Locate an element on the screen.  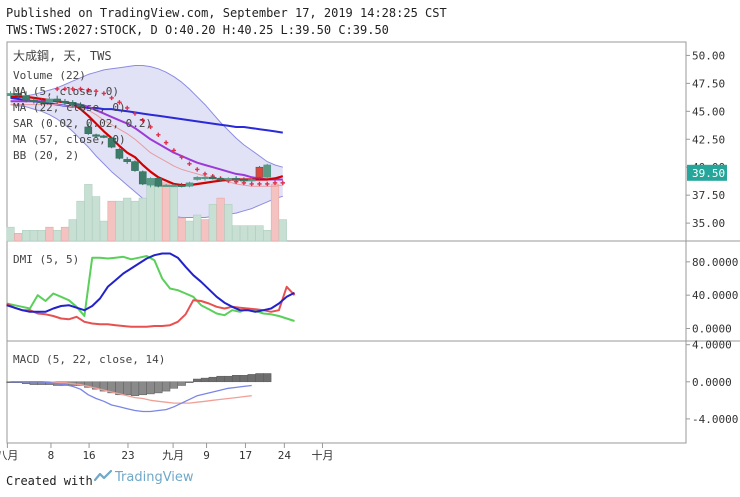
ma22-shadow-line is located at coordinates (146, 145).